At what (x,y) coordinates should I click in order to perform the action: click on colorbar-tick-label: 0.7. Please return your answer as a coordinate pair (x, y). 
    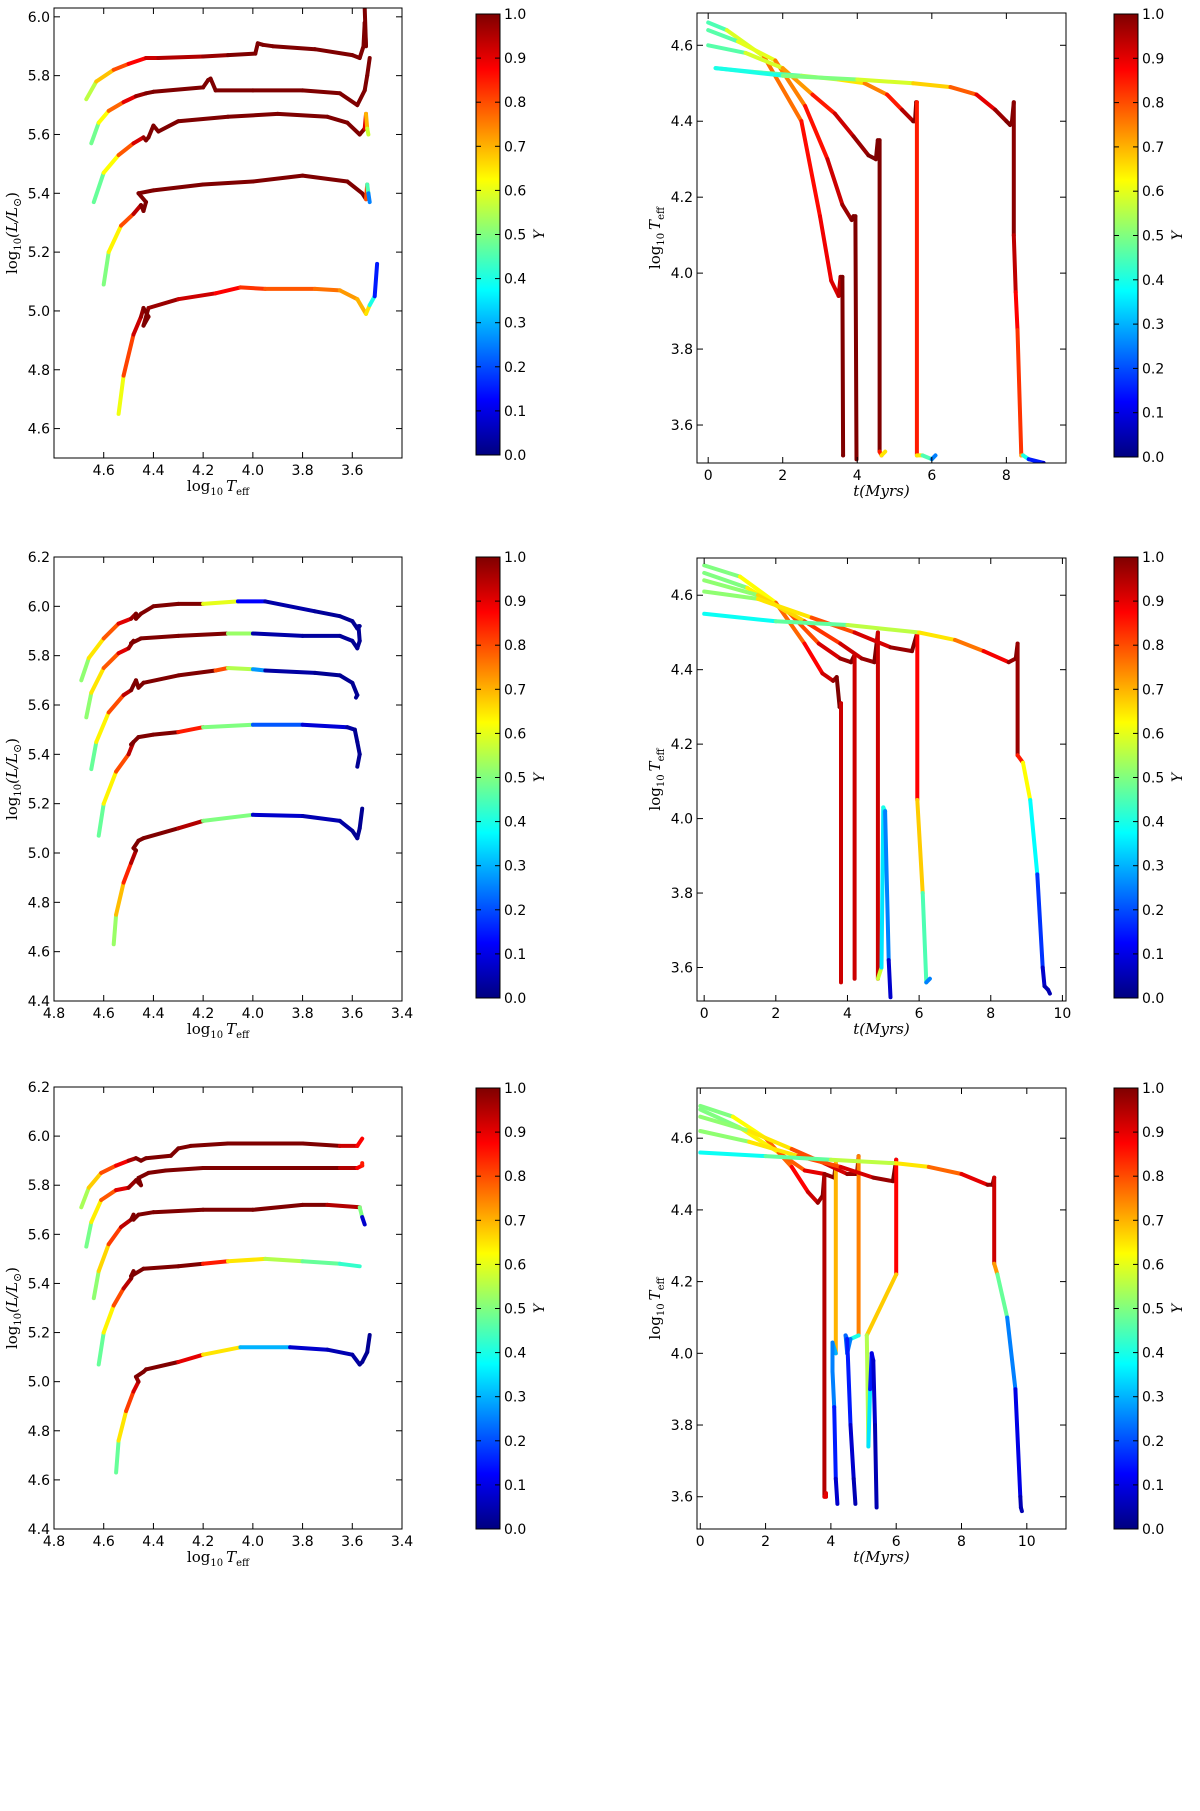
    Looking at the image, I should click on (1153, 690).